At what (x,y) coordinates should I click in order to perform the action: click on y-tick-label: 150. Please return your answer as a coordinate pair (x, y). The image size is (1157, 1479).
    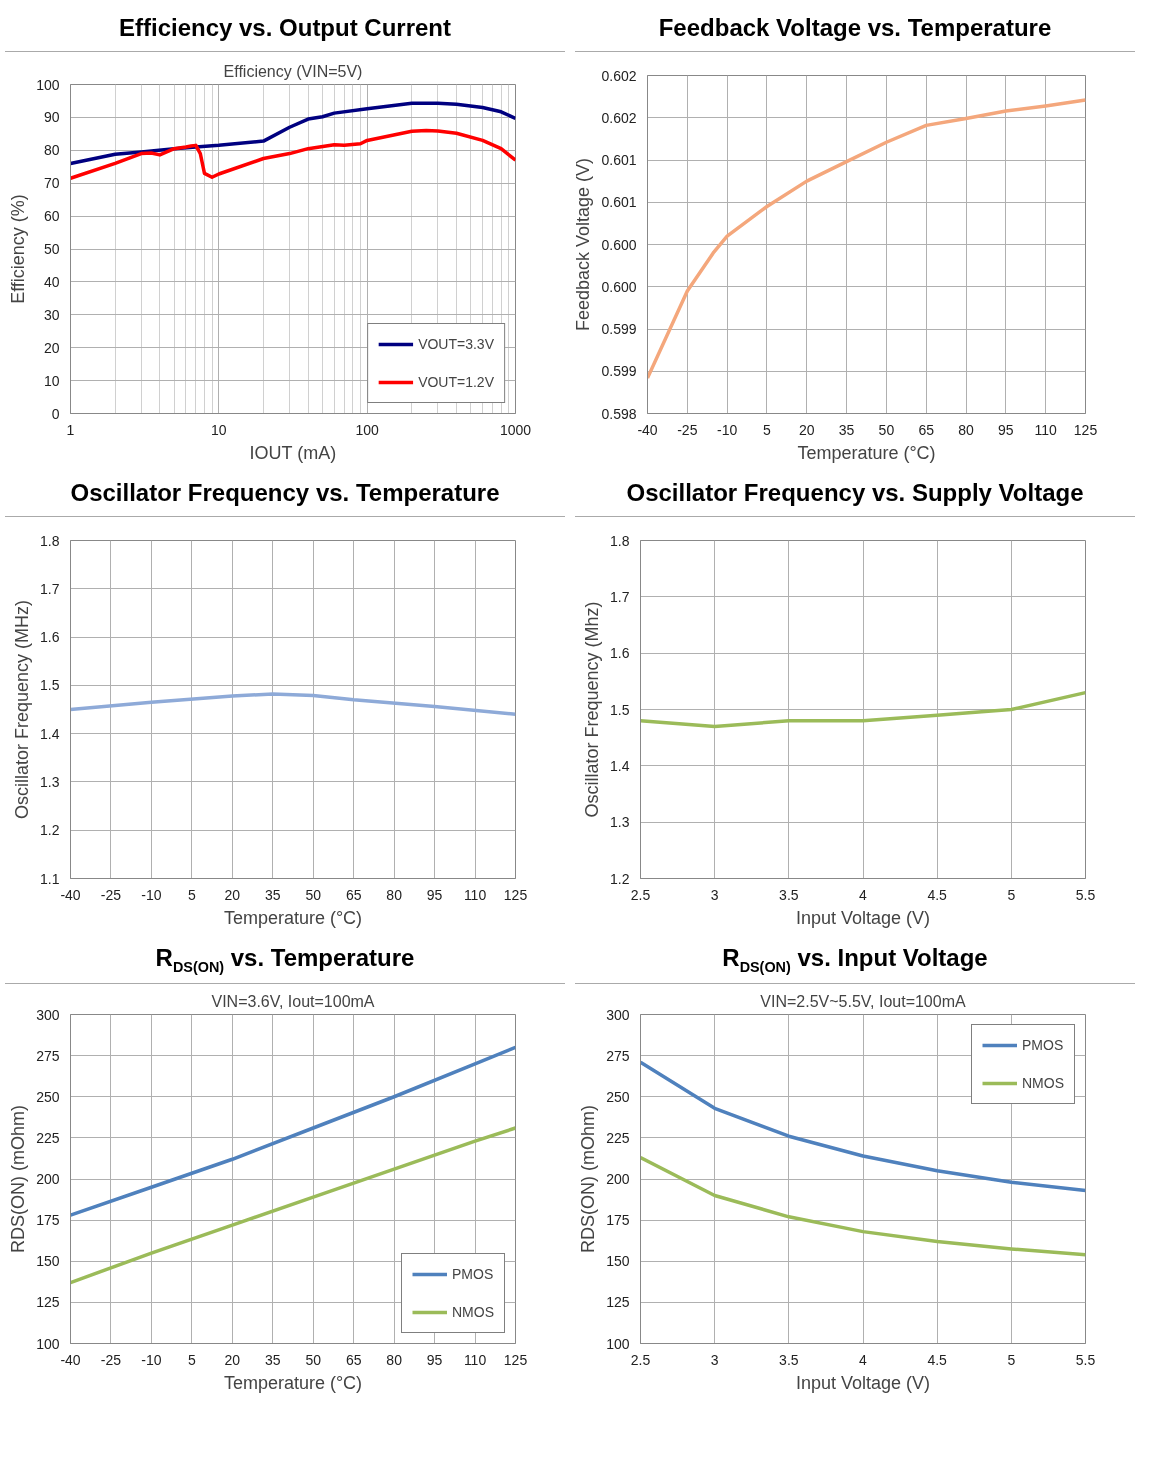
    Looking at the image, I should click on (618, 1261).